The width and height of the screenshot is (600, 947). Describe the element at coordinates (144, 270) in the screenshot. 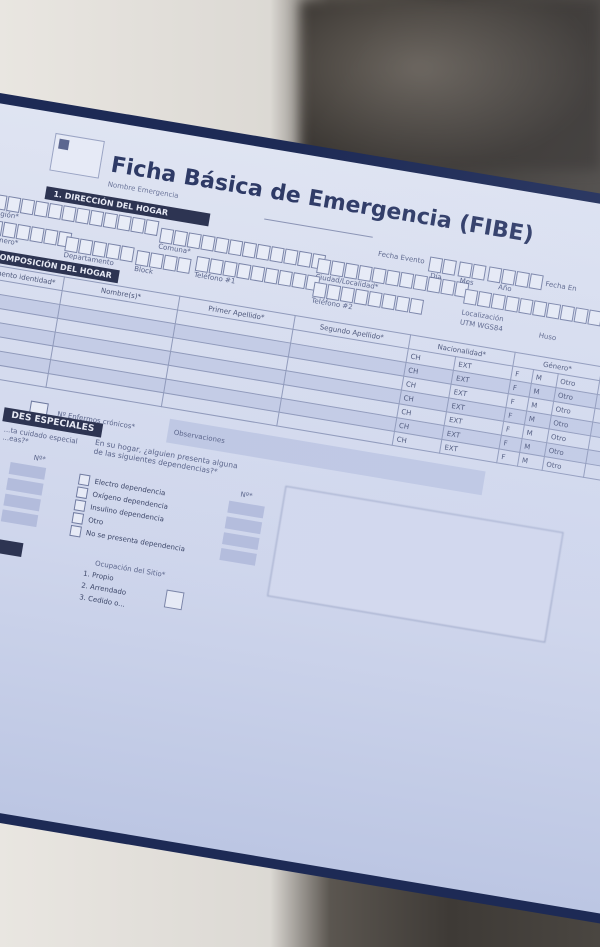

I see `block-label: Block` at that location.